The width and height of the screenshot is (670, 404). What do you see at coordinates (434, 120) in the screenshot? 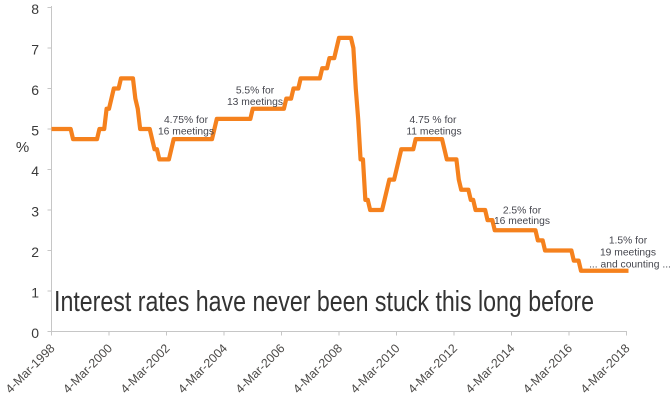
I see `svg-text: 4.75 % for` at bounding box center [434, 120].